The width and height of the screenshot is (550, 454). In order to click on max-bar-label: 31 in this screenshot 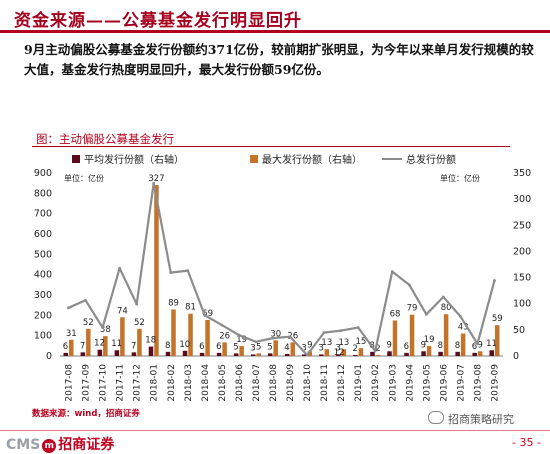, I will do `click(71, 334)`.